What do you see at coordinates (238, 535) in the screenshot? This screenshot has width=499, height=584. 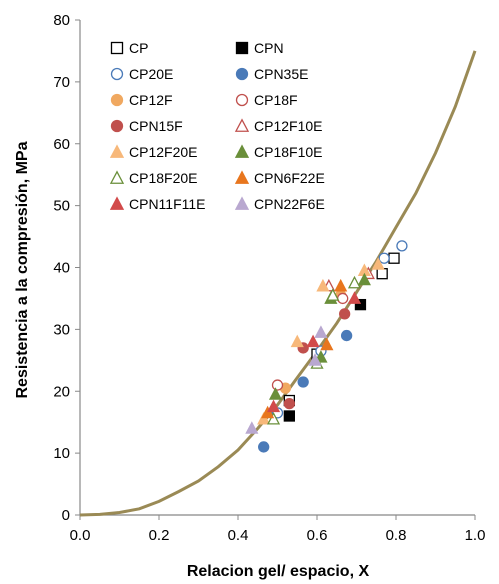 I see `x-tick-label: 0.4` at bounding box center [238, 535].